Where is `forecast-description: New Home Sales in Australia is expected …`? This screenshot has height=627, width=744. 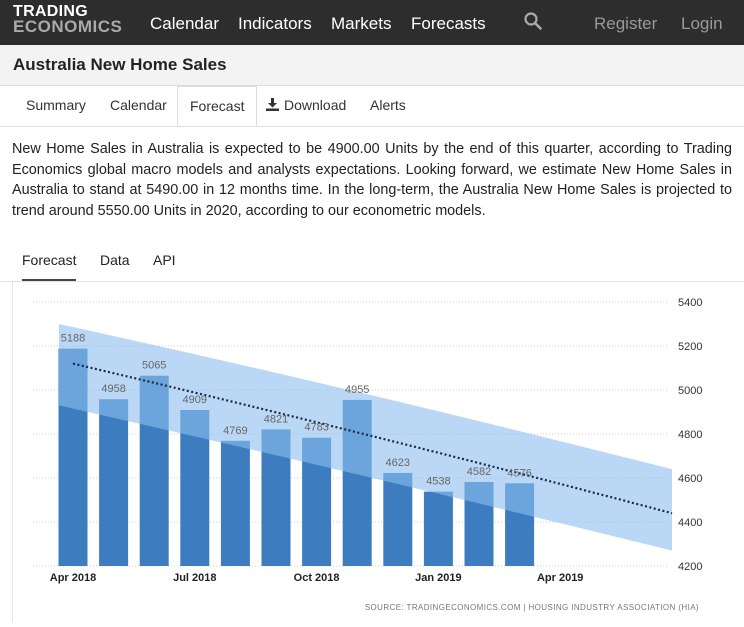 forecast-description: New Home Sales in Australia is expected … is located at coordinates (372, 180).